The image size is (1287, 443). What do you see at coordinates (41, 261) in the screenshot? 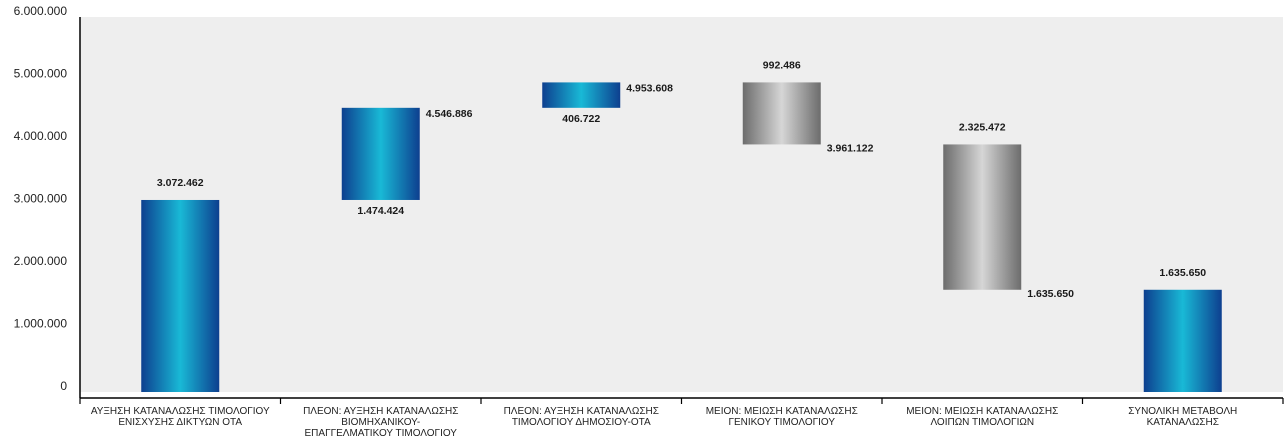
I see `y-tick-label: 2.000.000` at bounding box center [41, 261].